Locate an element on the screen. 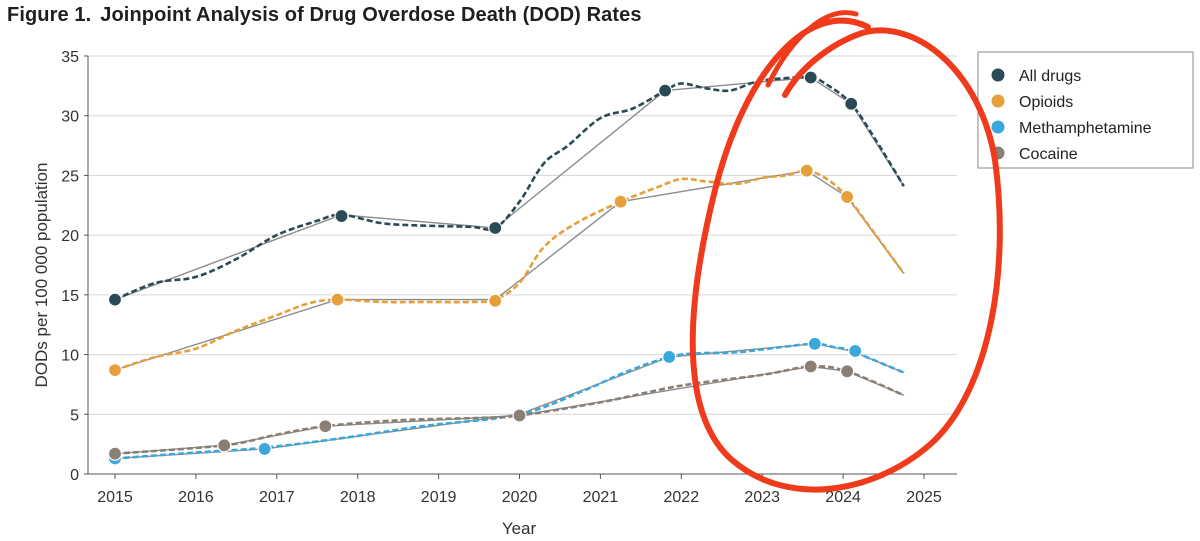 The width and height of the screenshot is (1200, 541). x-tick-label-2016: 2016 is located at coordinates (196, 497).